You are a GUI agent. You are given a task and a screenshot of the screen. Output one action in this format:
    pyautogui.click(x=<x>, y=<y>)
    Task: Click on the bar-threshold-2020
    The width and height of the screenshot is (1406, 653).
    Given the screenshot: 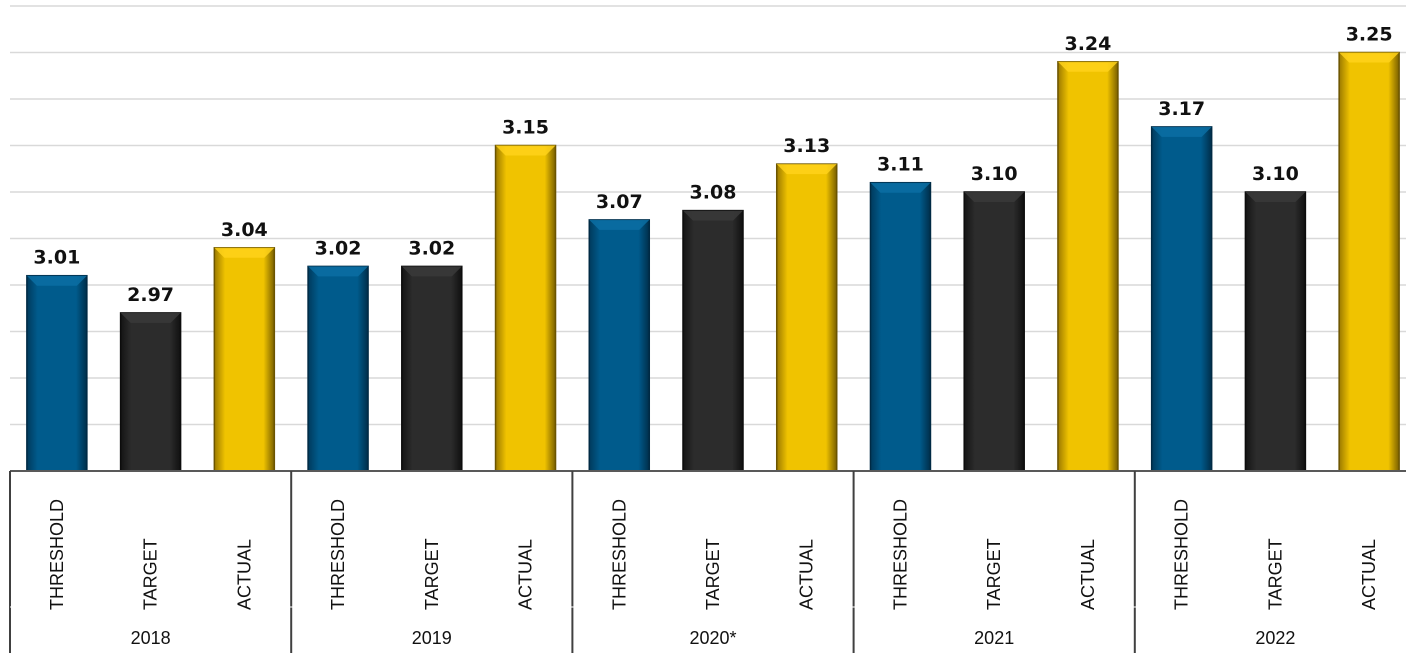 What is the action you would take?
    pyautogui.click(x=619, y=345)
    